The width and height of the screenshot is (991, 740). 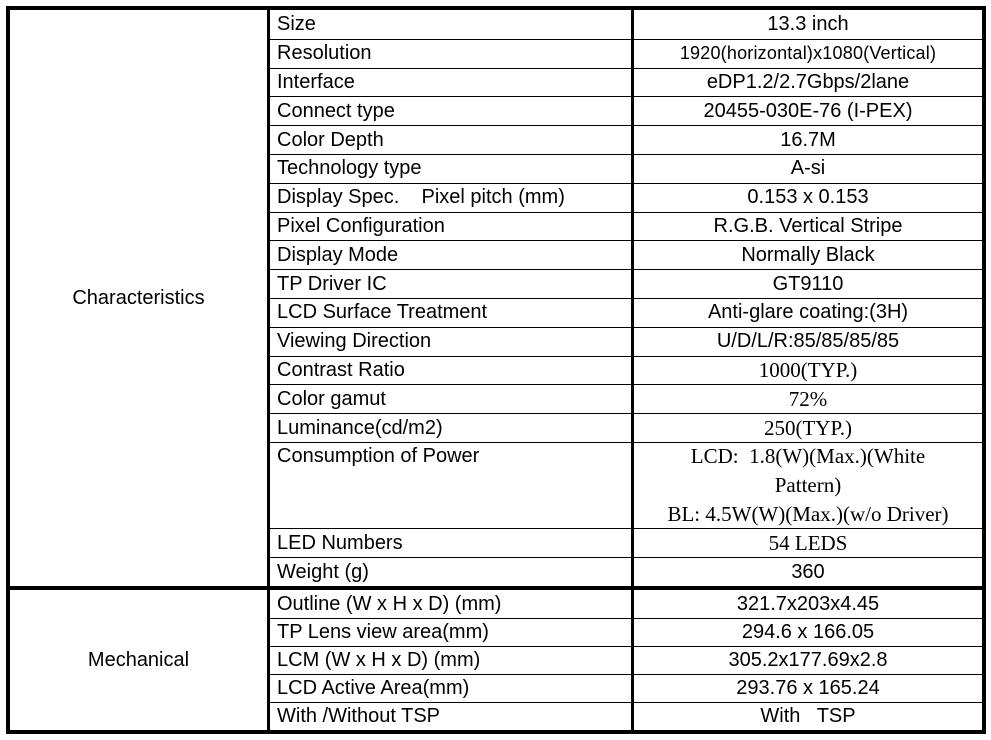 I want to click on spec-value: 1000(TYP.), so click(x=808, y=369).